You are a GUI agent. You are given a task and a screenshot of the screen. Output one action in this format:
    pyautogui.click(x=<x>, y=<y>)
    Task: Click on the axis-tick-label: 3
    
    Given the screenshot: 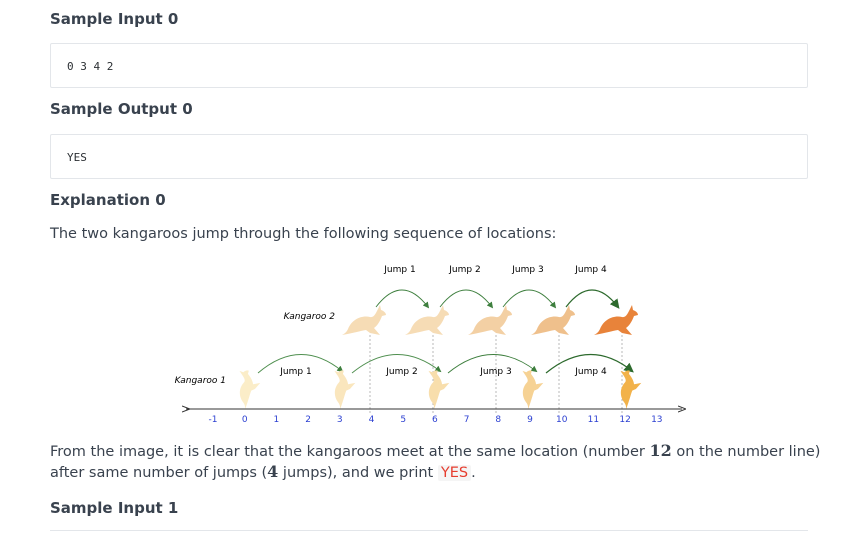 What is the action you would take?
    pyautogui.click(x=340, y=420)
    